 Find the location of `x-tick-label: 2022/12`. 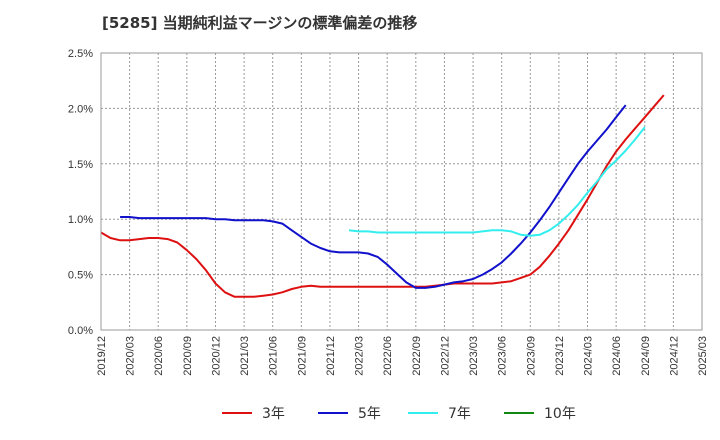

x-tick-label: 2022/12 is located at coordinates (445, 356).